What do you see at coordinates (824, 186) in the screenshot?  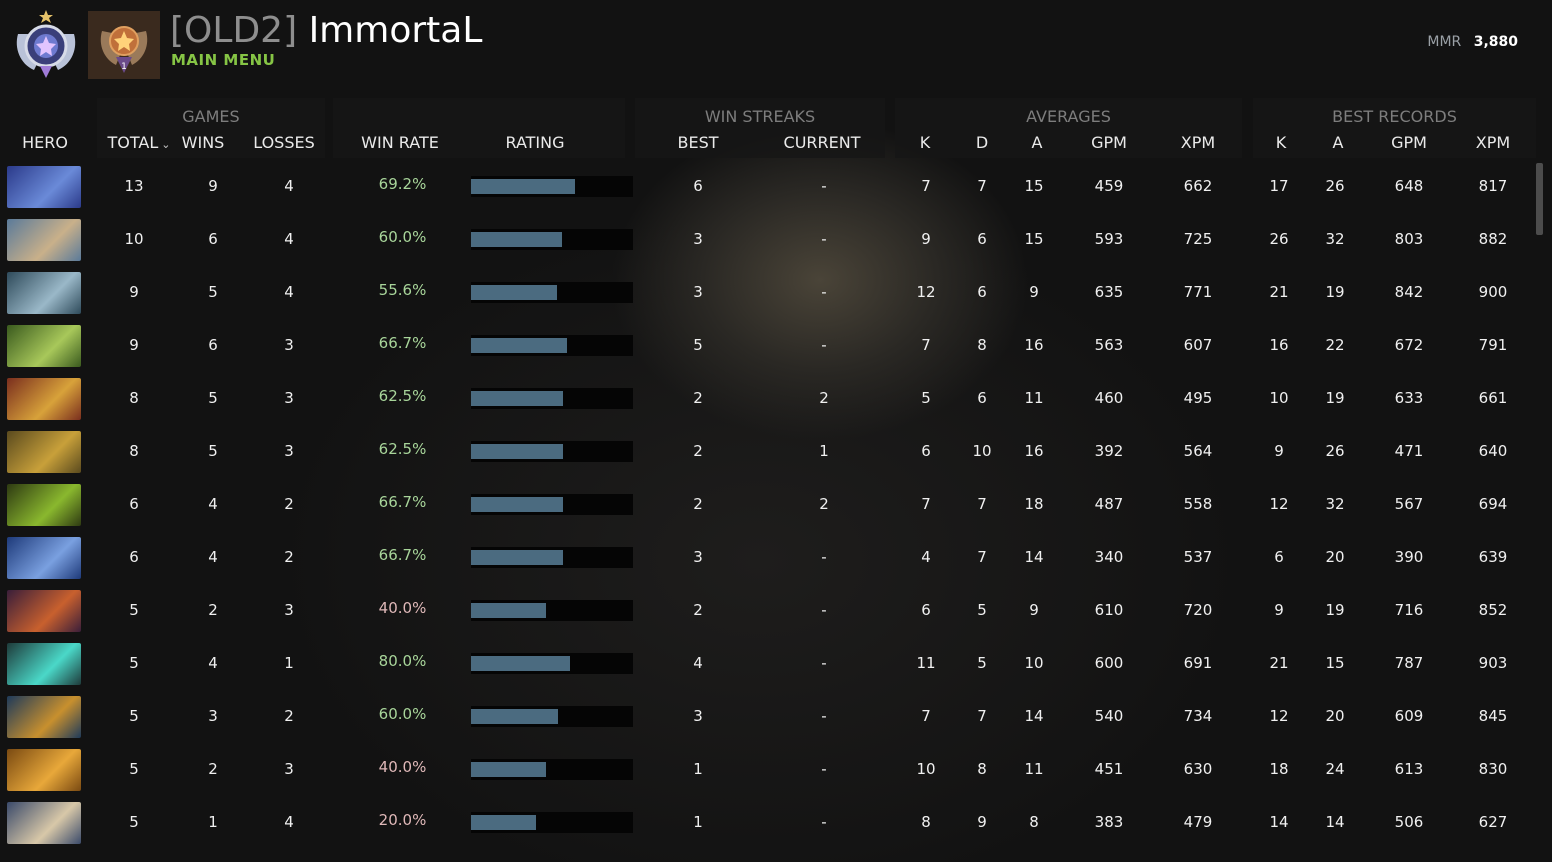 I see `cell-current: -` at bounding box center [824, 186].